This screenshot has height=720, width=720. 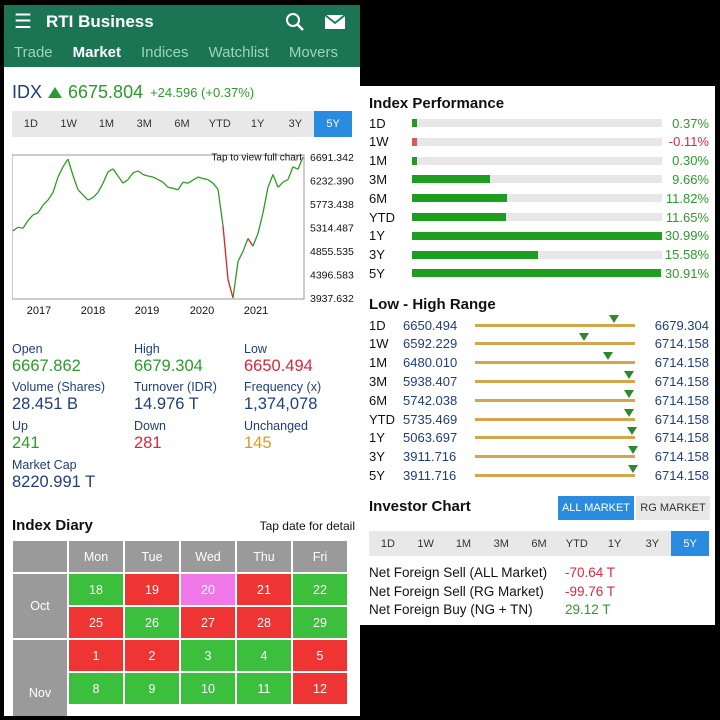 I want to click on stat-turnover: Turnover (IDR) 14.976 T, so click(x=175, y=397).